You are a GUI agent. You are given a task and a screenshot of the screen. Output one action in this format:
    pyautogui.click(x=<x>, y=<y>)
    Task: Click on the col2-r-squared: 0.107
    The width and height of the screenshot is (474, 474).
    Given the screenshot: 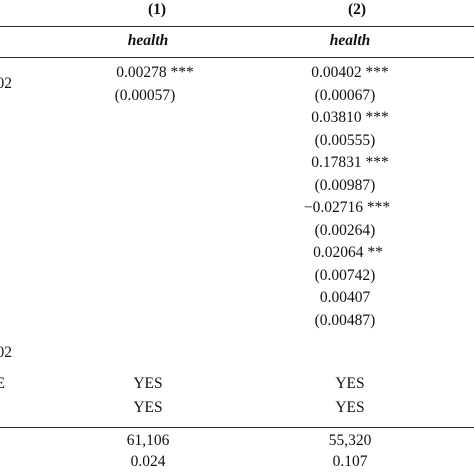 What is the action you would take?
    pyautogui.click(x=350, y=461)
    